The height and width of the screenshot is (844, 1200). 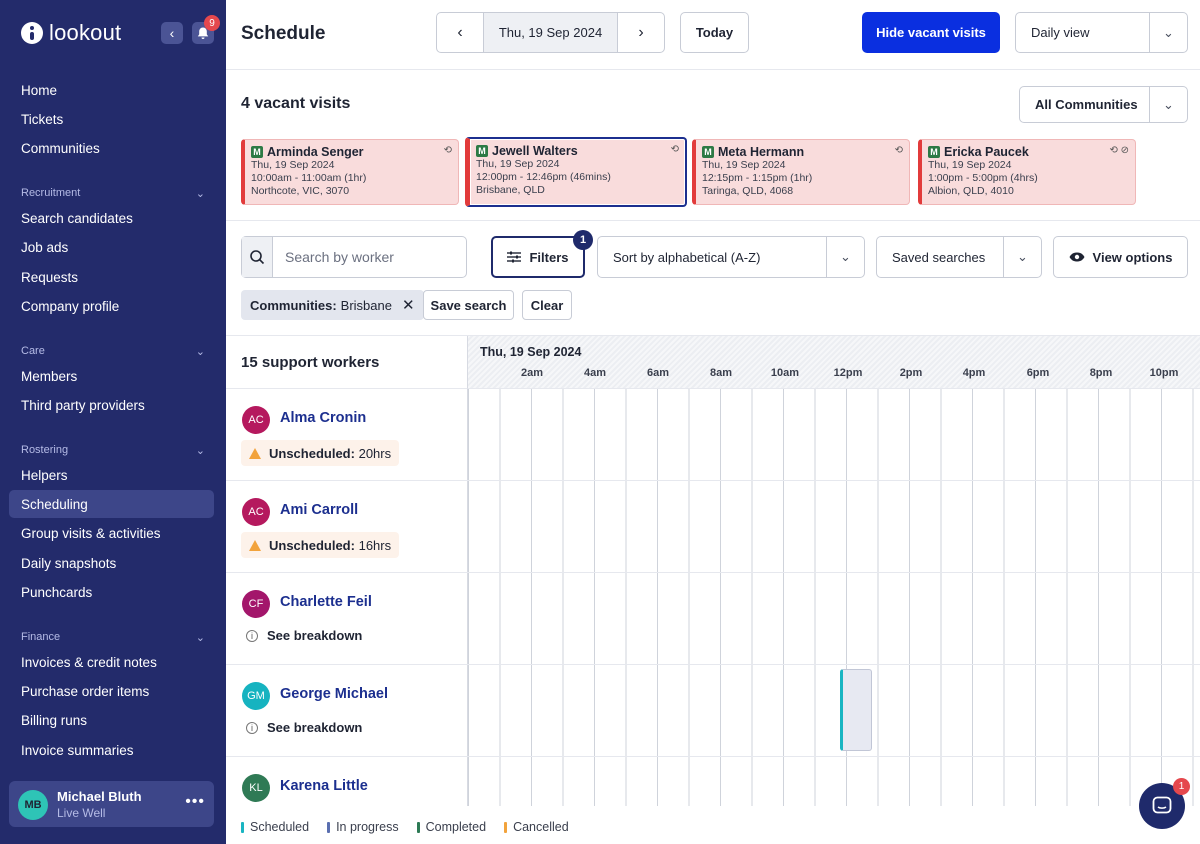 What do you see at coordinates (713, 220) in the screenshot?
I see `section-divider` at bounding box center [713, 220].